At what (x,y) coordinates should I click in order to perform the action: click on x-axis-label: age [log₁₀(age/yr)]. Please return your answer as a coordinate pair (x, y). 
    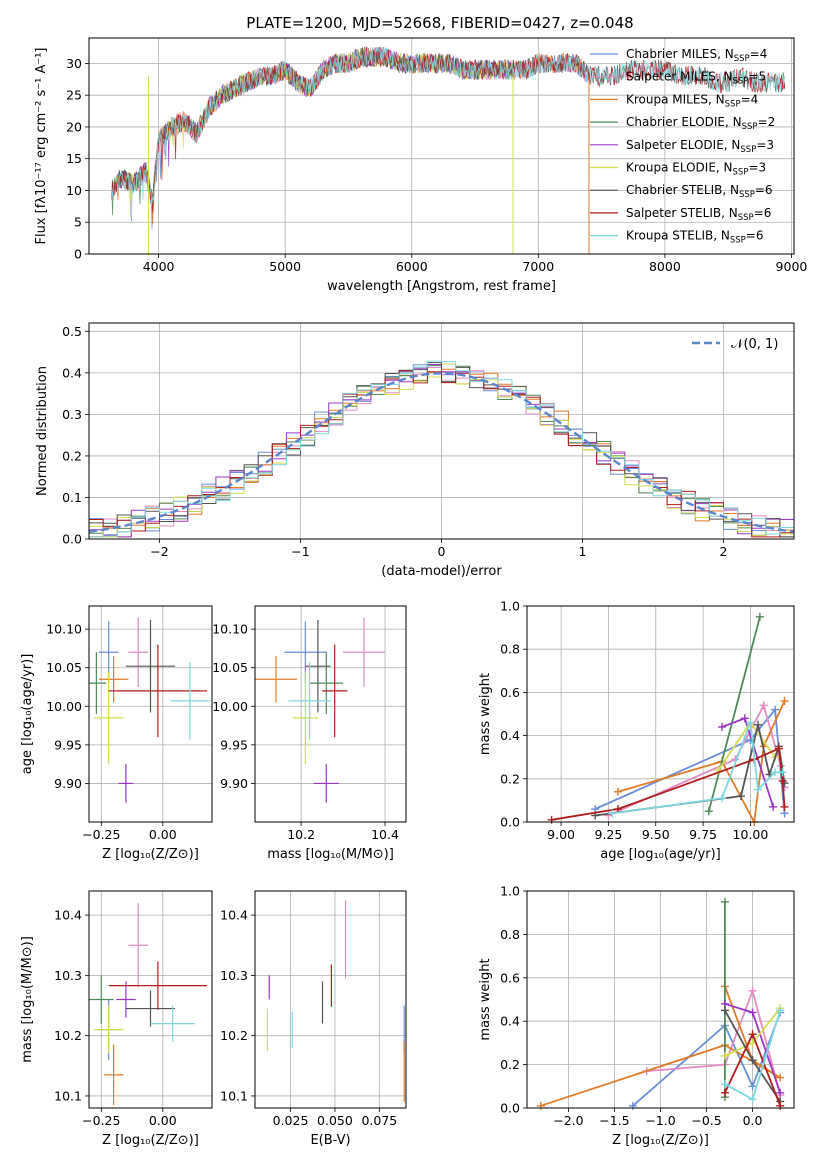
    Looking at the image, I should click on (660, 854).